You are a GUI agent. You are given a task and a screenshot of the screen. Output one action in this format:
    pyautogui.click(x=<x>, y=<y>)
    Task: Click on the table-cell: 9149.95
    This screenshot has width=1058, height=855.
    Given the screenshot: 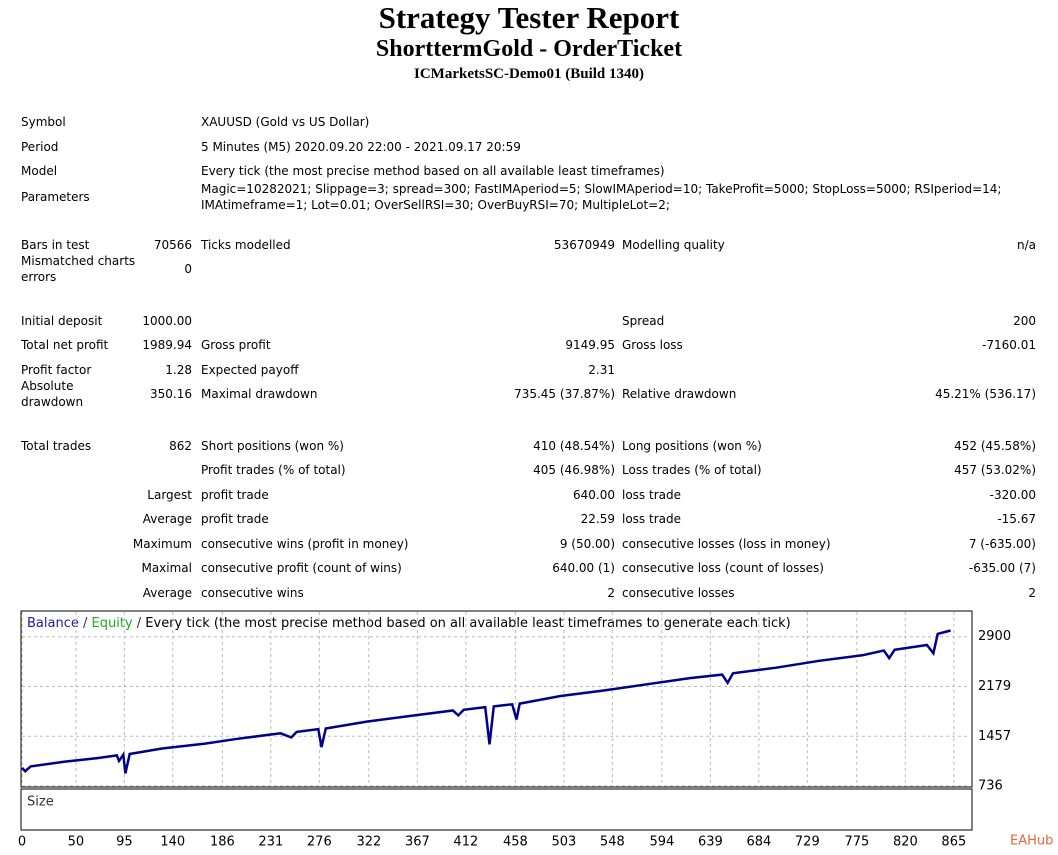 What is the action you would take?
    pyautogui.click(x=590, y=345)
    